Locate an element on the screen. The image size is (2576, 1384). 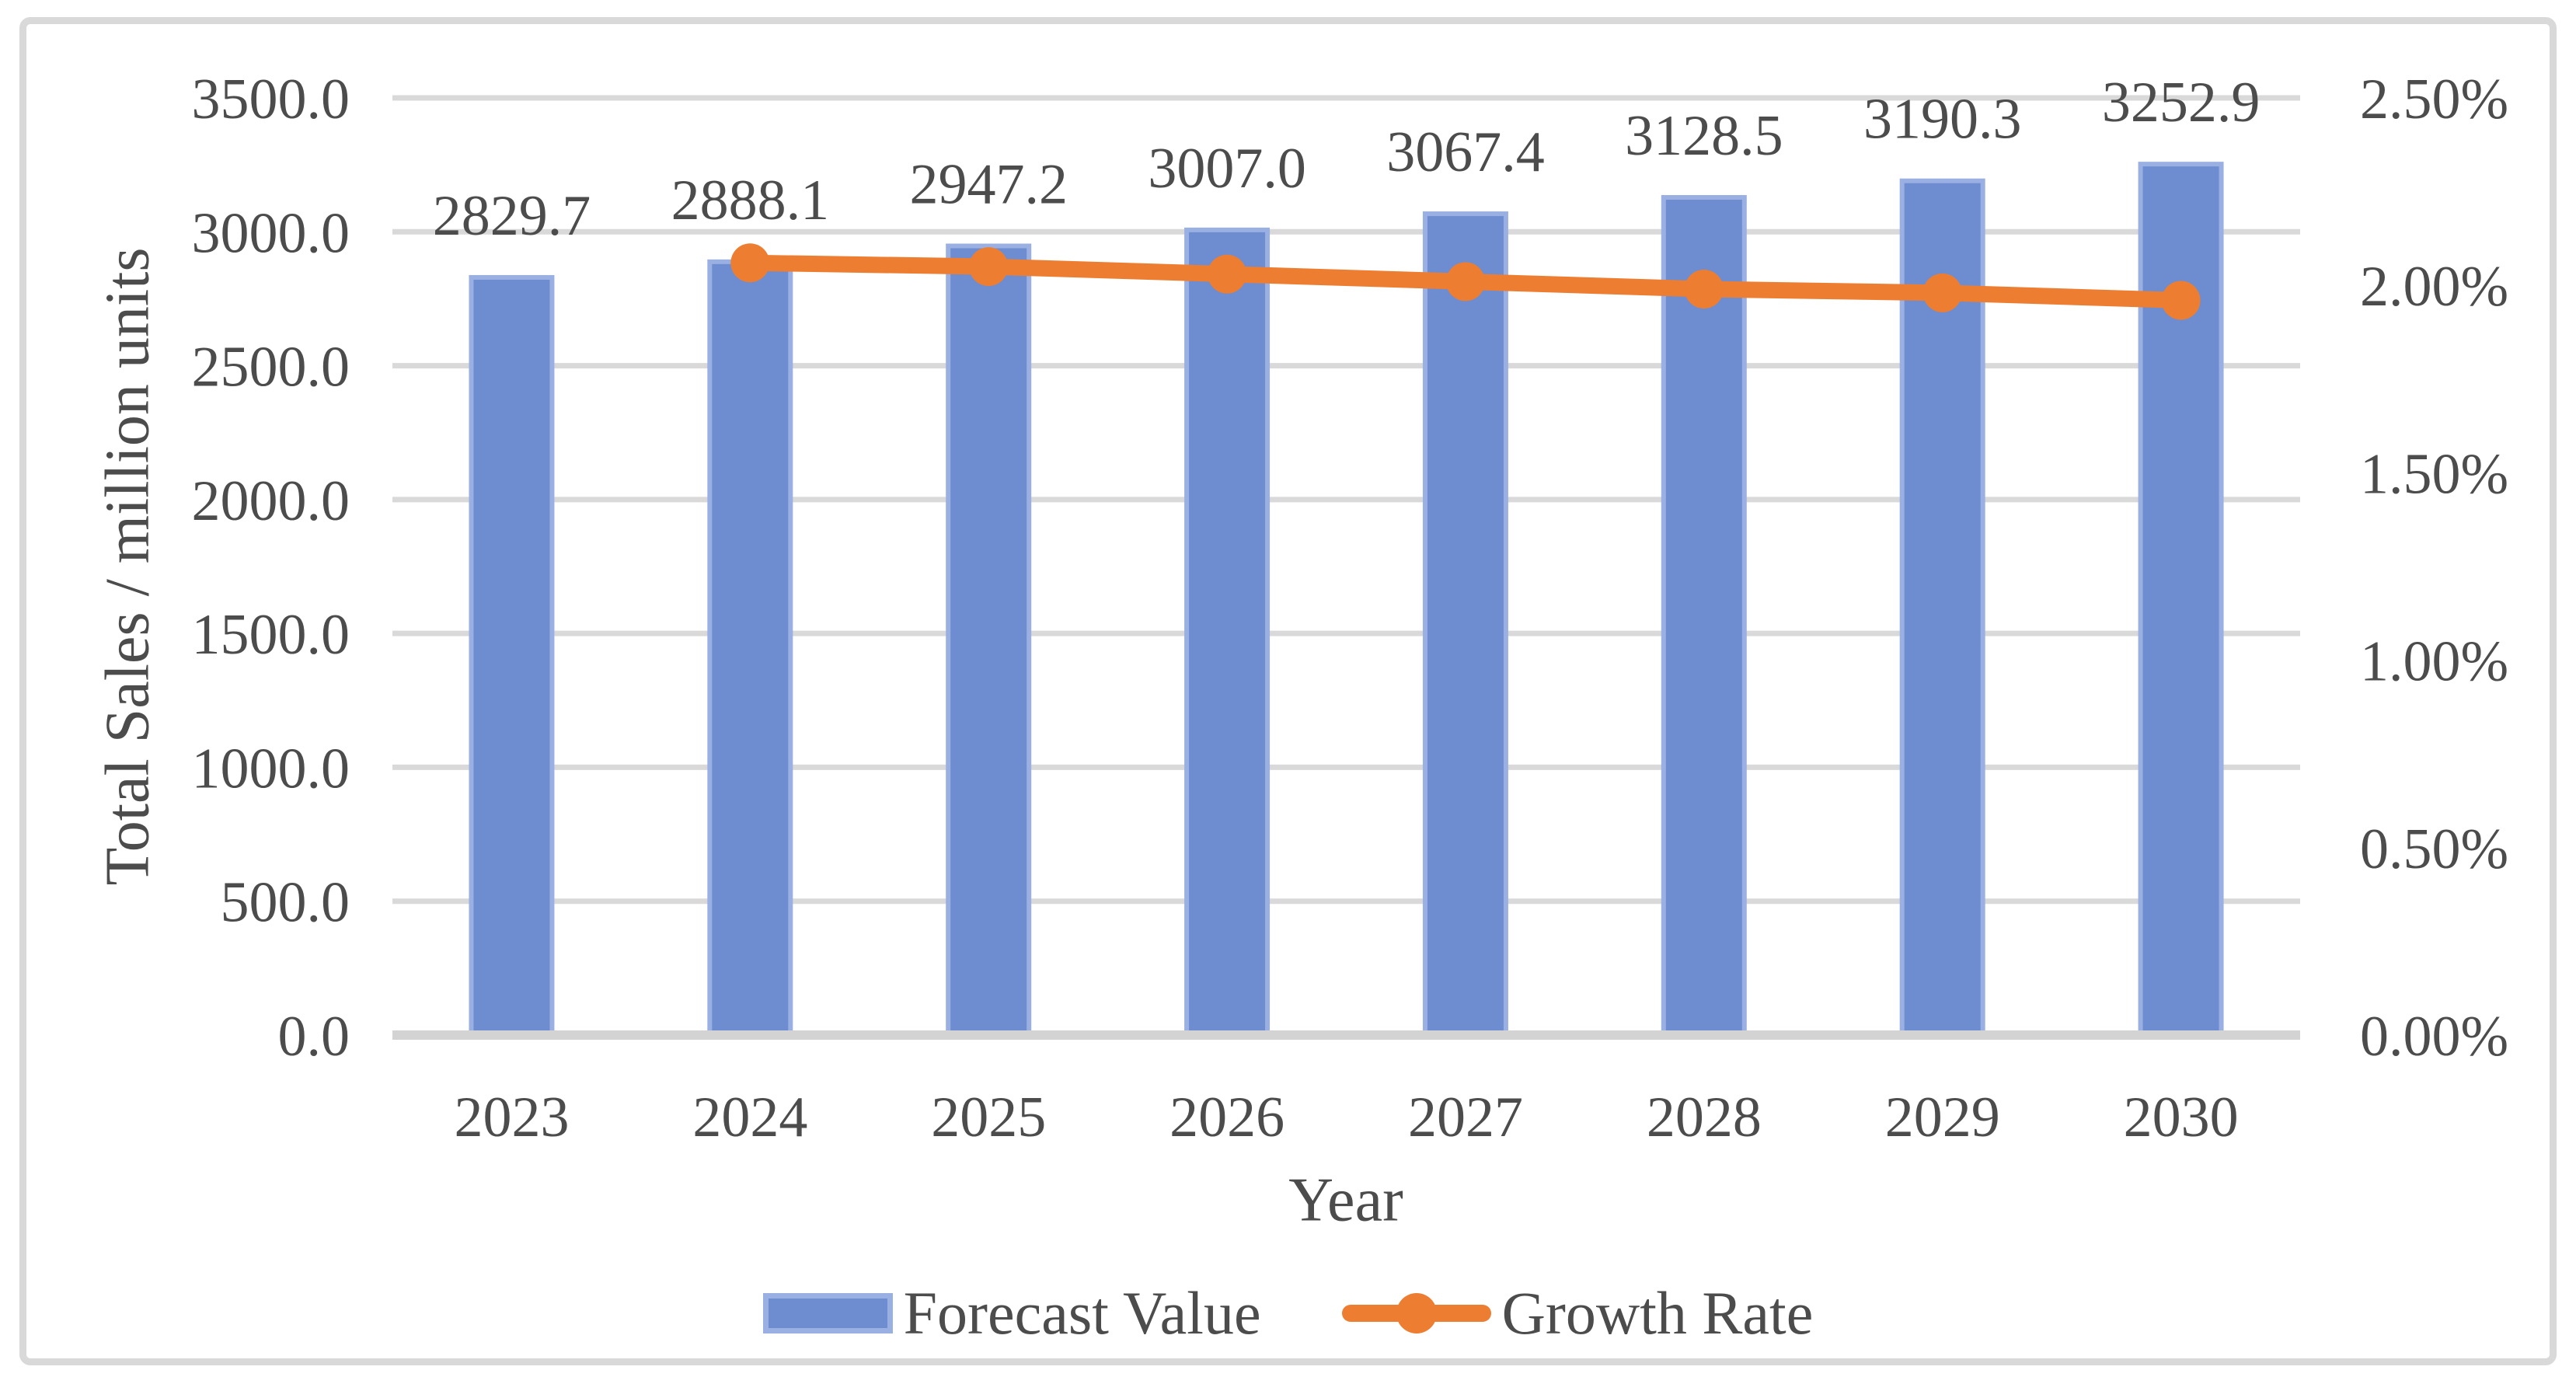
bar-2025 is located at coordinates (989, 640).